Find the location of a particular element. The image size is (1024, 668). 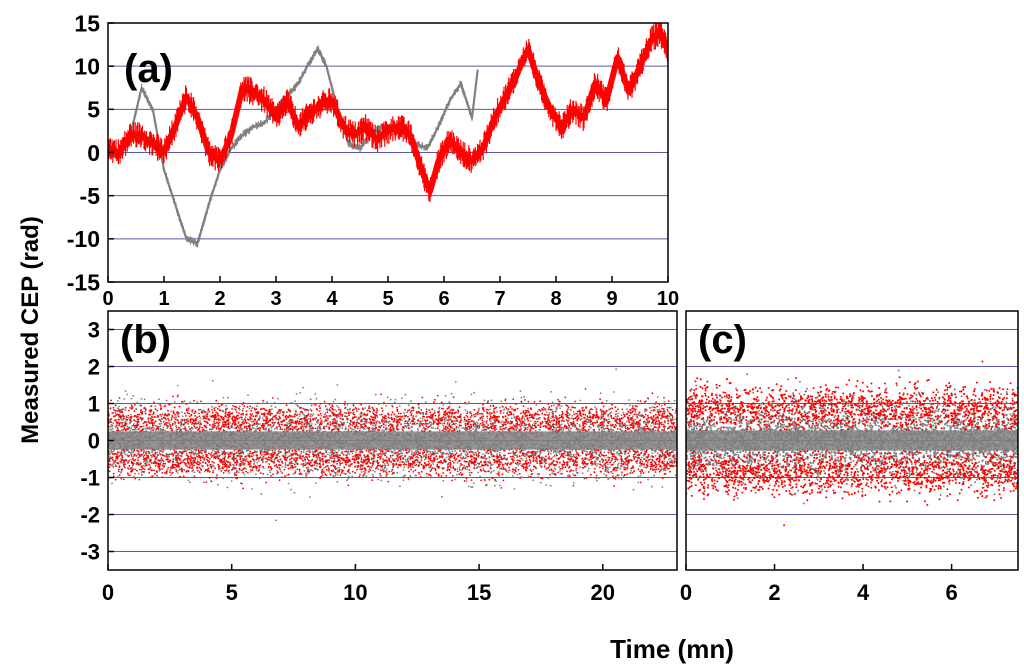

panel-a-ytick-label-6: 15 is located at coordinates (87, 23).